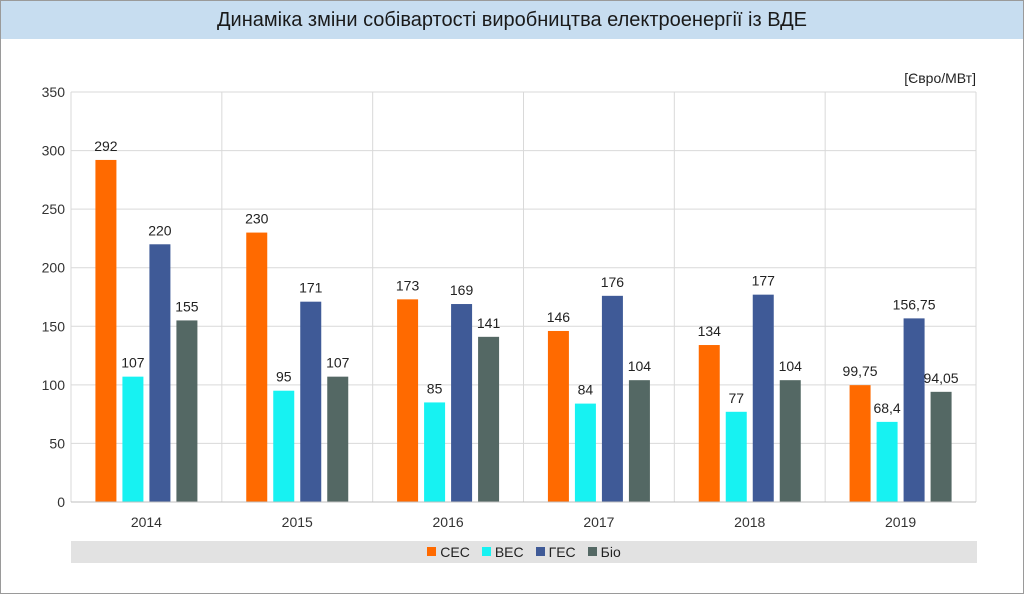  I want to click on data-label: 84, so click(586, 390).